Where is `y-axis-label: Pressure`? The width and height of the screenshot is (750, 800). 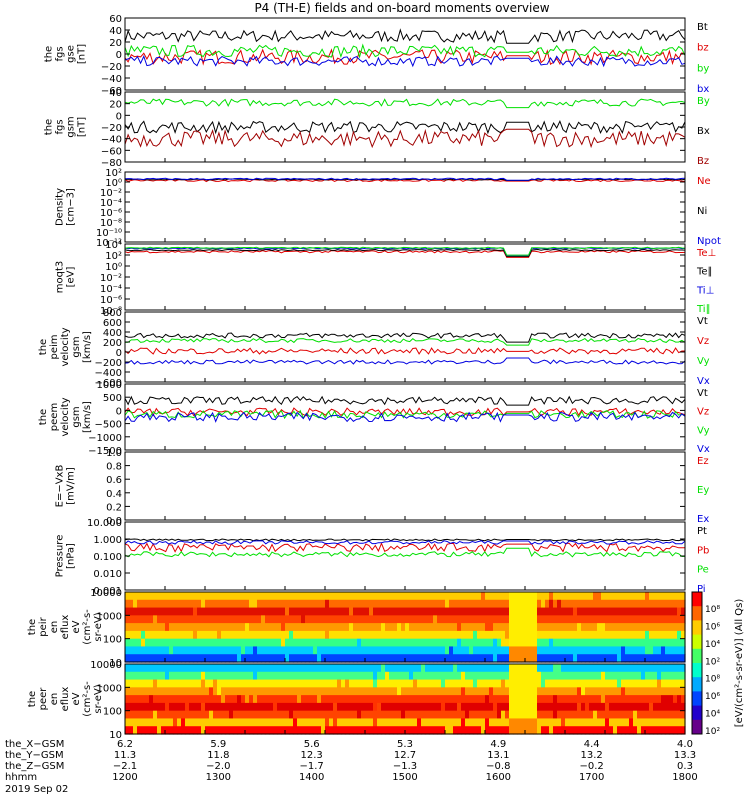
y-axis-label: Pressure is located at coordinates (60, 556).